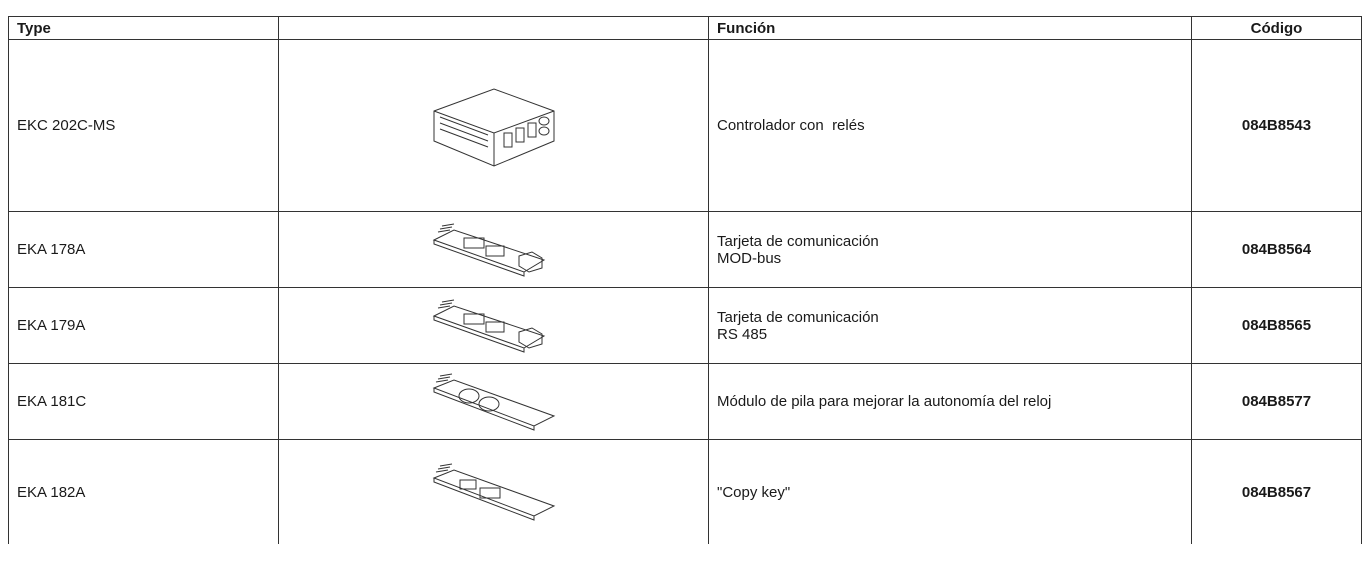 This screenshot has height=563, width=1369. Describe the element at coordinates (493, 28) in the screenshot. I see `header-cell` at that location.